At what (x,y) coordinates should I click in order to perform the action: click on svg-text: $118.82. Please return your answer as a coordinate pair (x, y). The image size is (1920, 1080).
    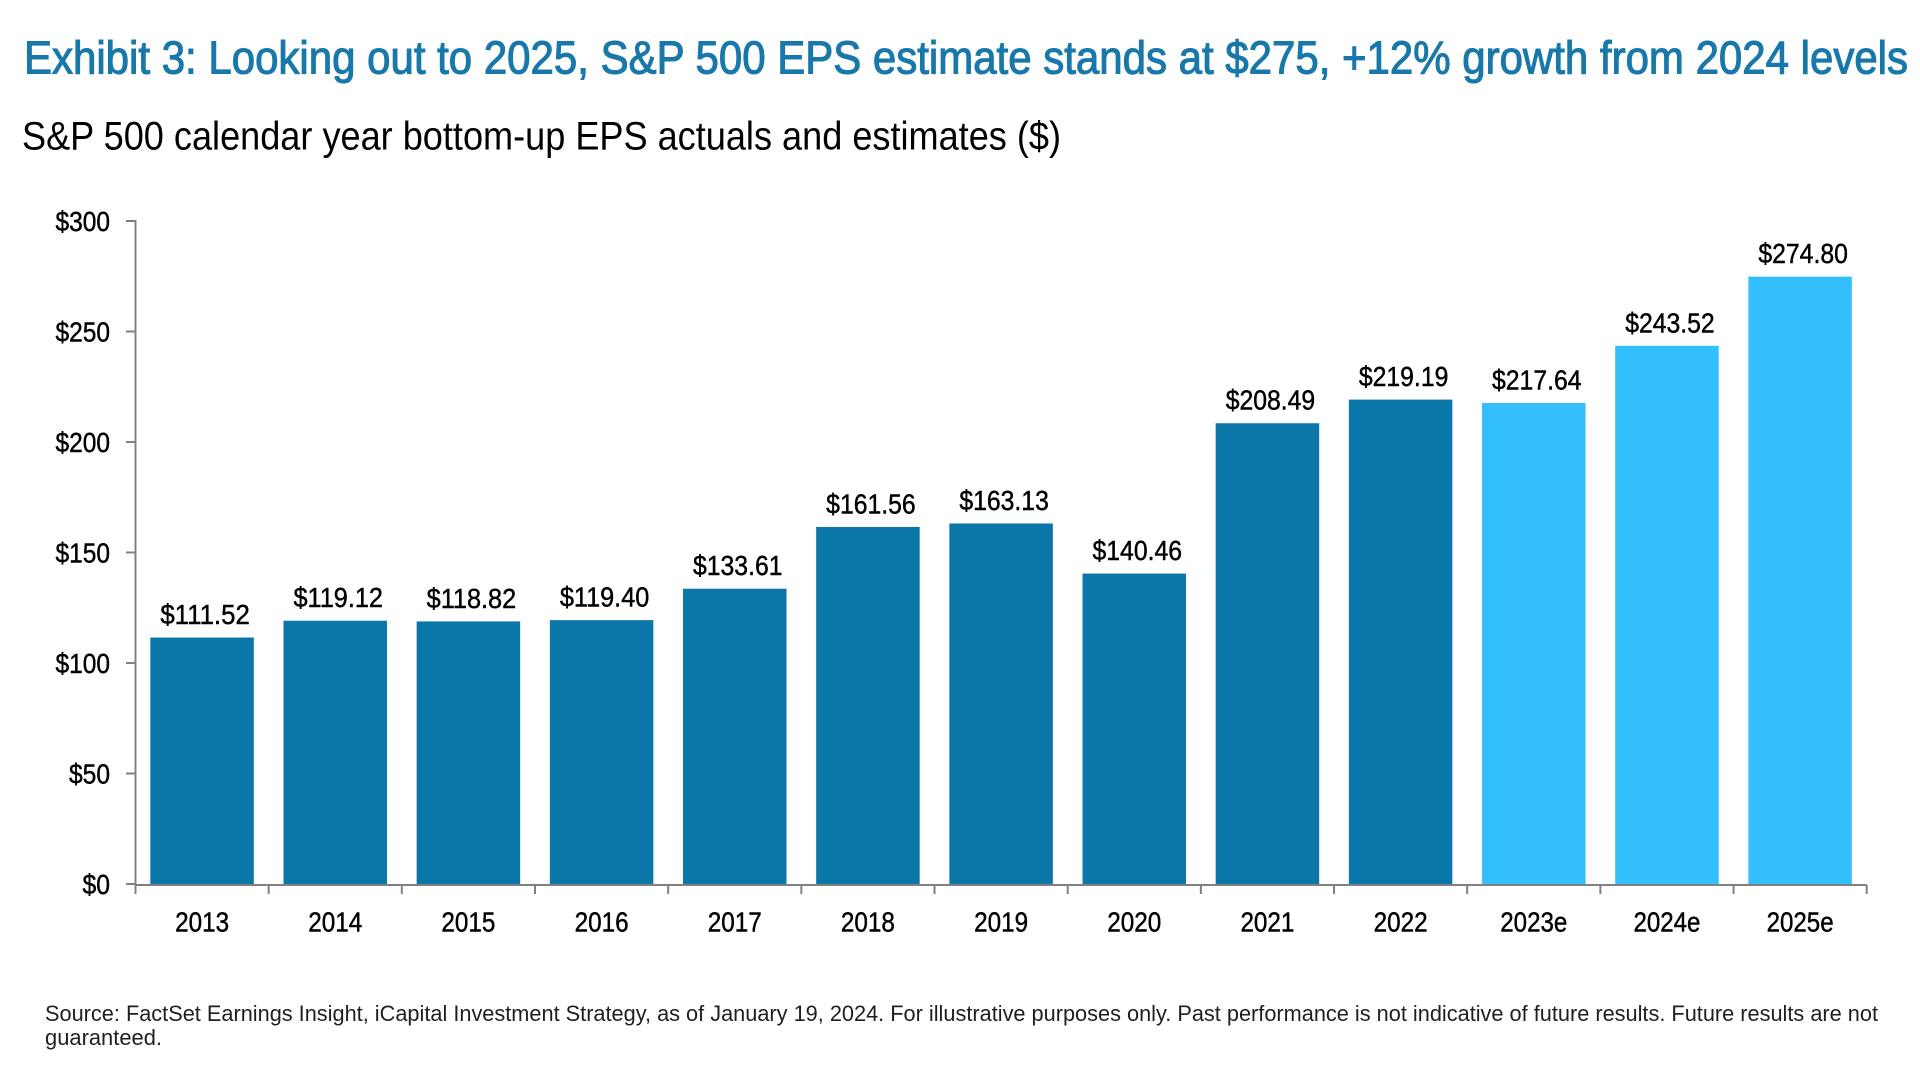
    Looking at the image, I should click on (472, 598).